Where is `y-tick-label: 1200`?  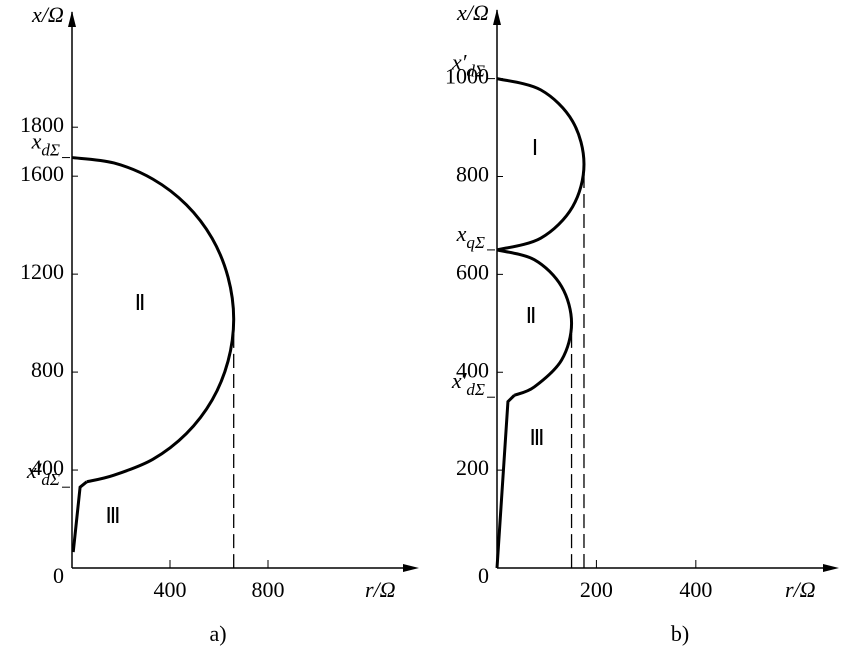 y-tick-label: 1200 is located at coordinates (42, 271).